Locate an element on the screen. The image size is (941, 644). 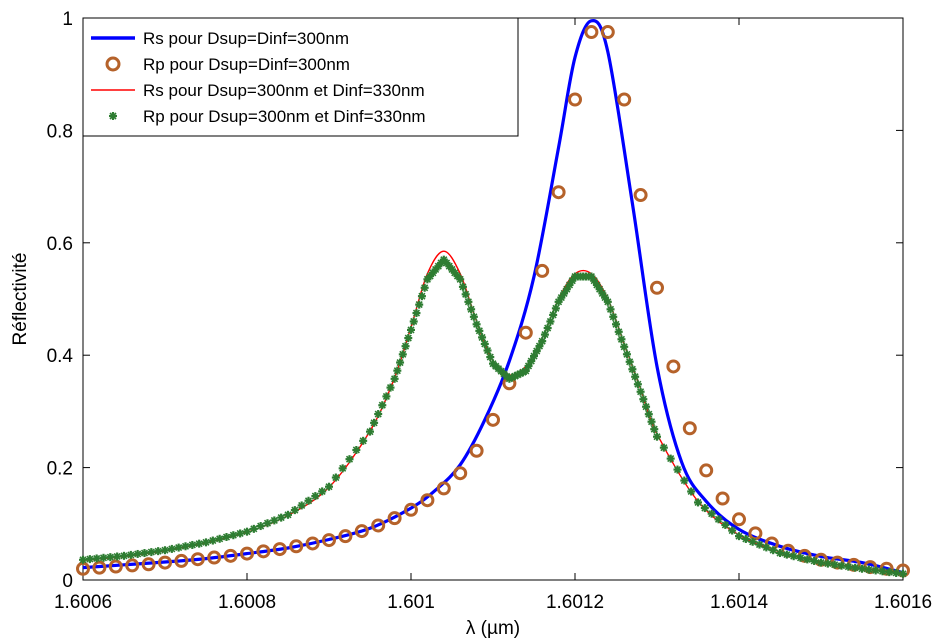
legend-label-0: Rs pour Dsup=Dinf=300nm is located at coordinates (246, 38).